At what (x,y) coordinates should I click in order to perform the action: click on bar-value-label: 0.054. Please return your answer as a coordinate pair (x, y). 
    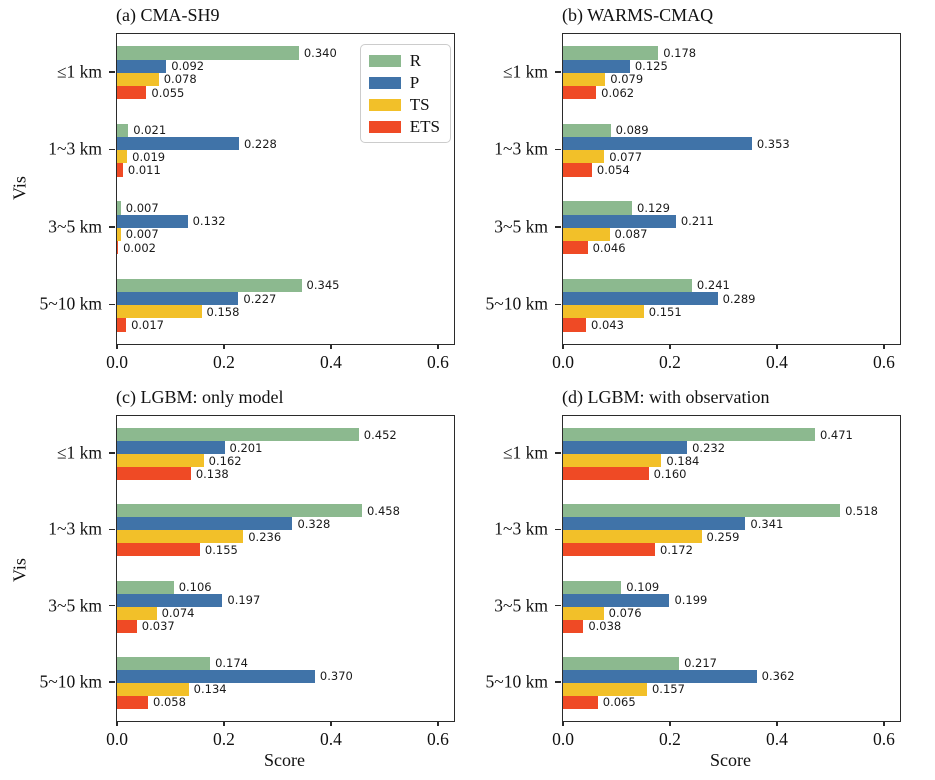
    Looking at the image, I should click on (613, 170).